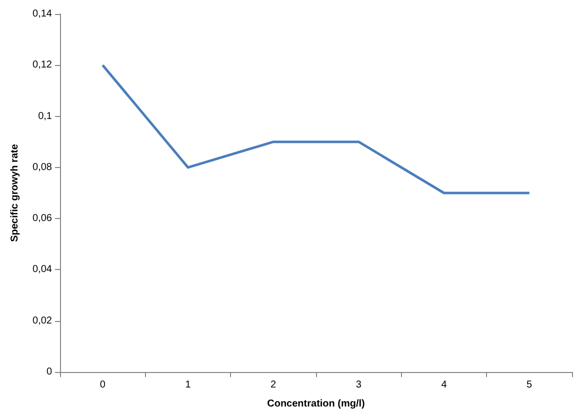 The image size is (576, 416). I want to click on y-tick-label: 0,1, so click(45, 116).